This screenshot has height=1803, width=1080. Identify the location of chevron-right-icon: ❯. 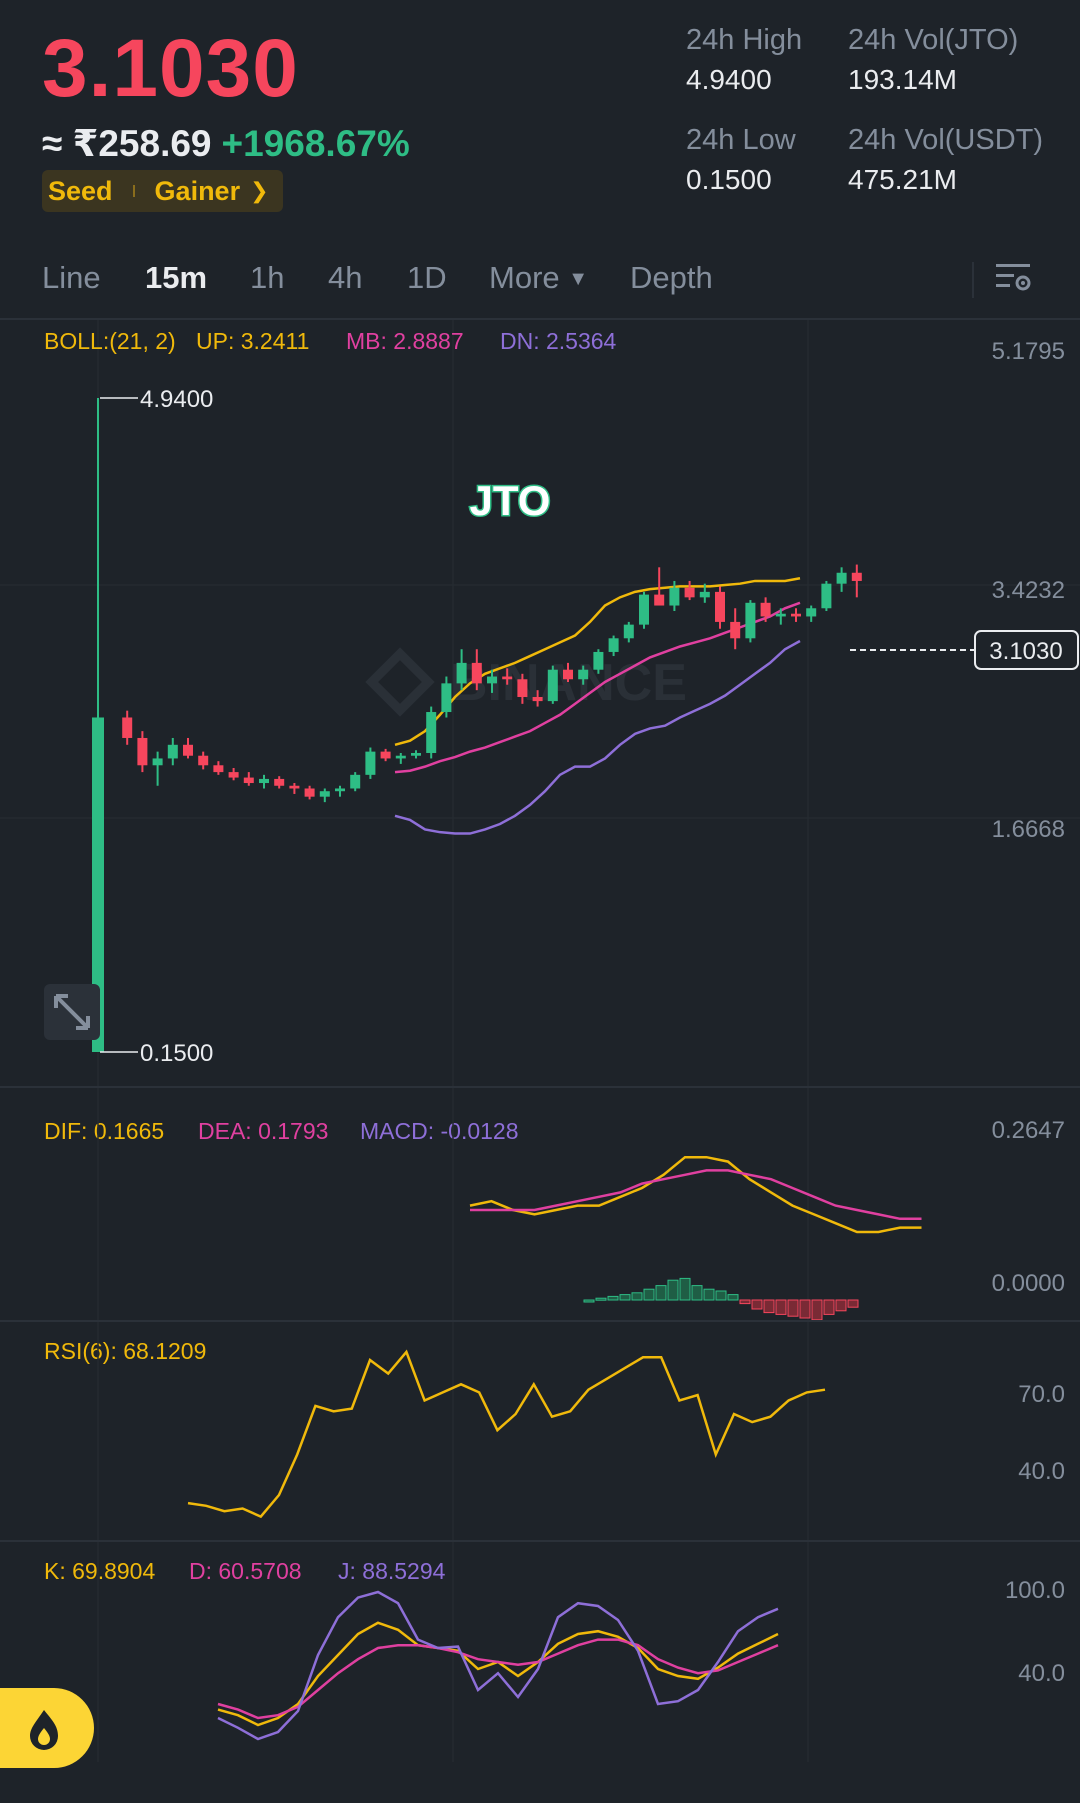
(259, 190).